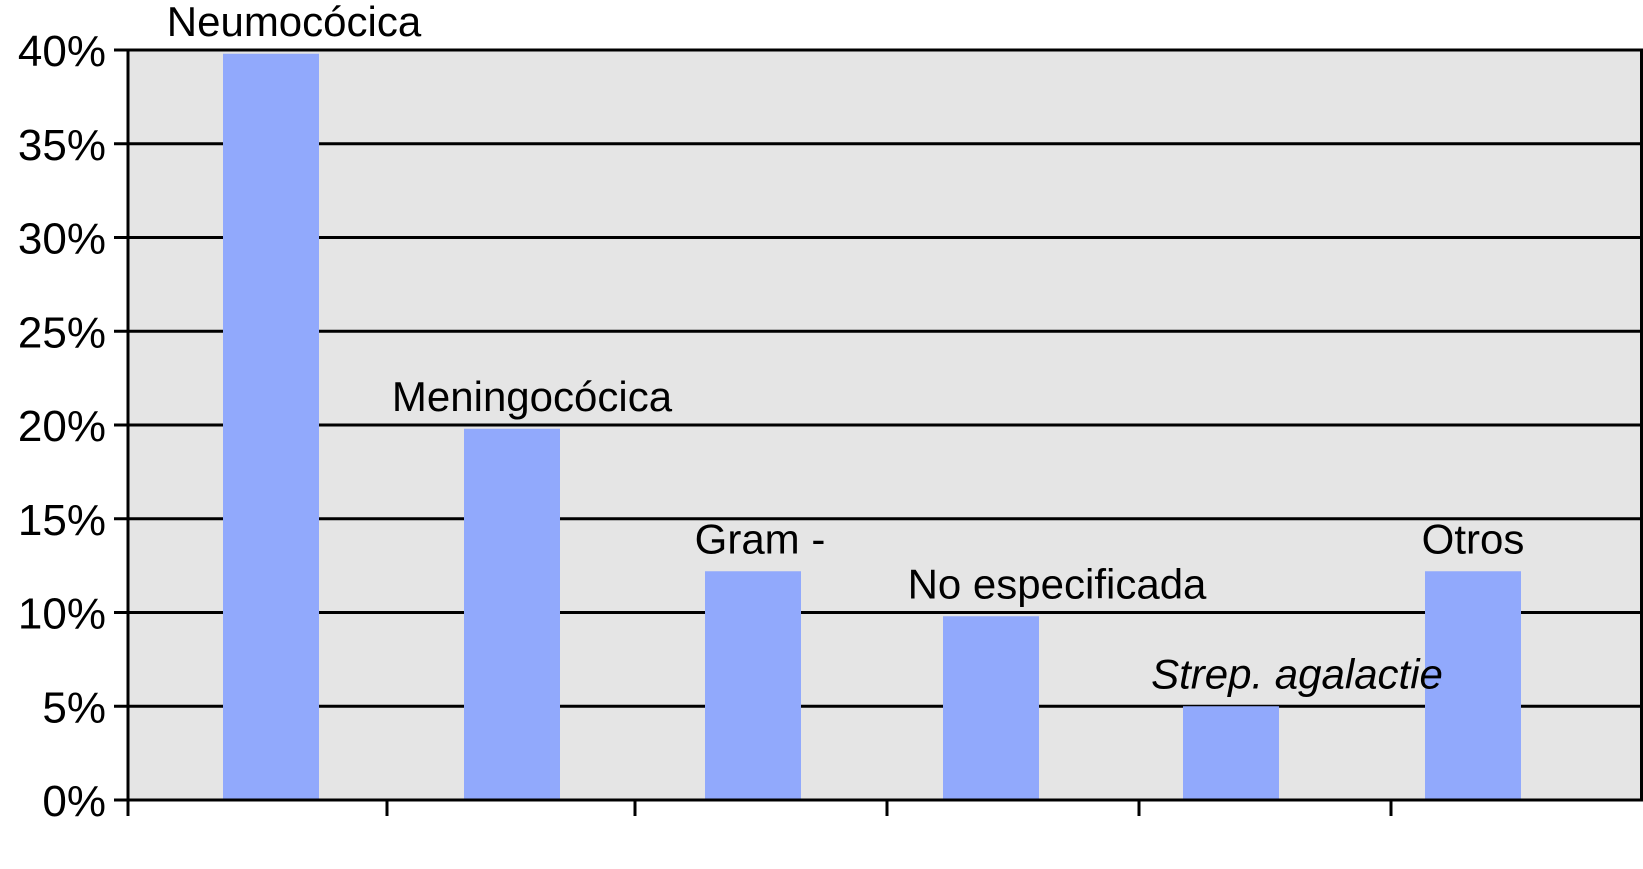 The width and height of the screenshot is (1643, 869). I want to click on category-label-4: Strep. agalactie, so click(1297, 673).